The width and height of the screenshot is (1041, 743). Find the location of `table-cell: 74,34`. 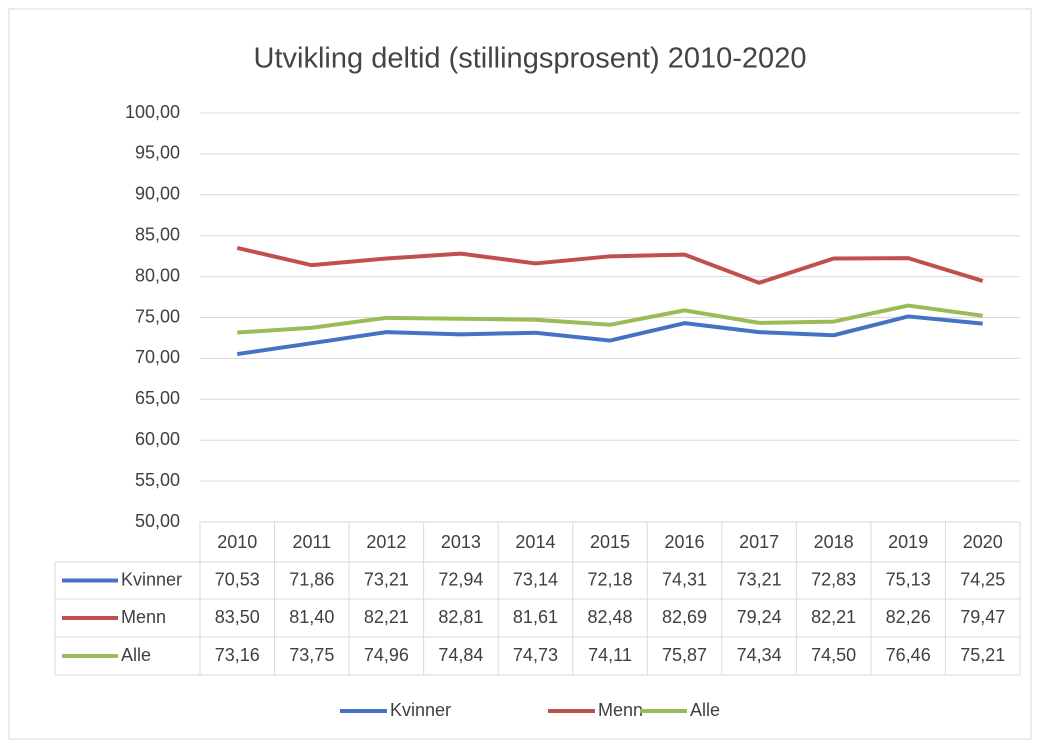

table-cell: 74,34 is located at coordinates (759, 655).